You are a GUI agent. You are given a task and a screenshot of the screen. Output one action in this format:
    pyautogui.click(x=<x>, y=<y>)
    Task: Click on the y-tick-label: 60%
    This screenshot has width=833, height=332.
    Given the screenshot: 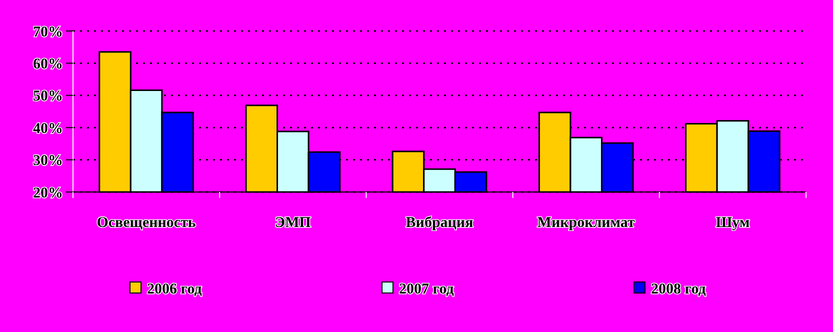 What is the action you would take?
    pyautogui.click(x=48, y=64)
    